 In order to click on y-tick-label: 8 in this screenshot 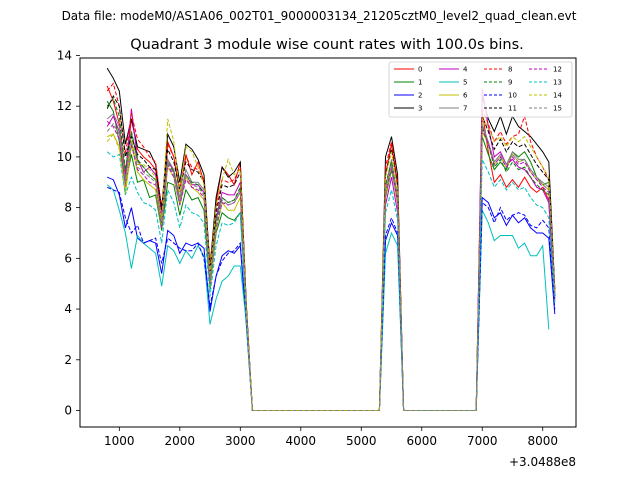, I will do `click(68, 208)`.